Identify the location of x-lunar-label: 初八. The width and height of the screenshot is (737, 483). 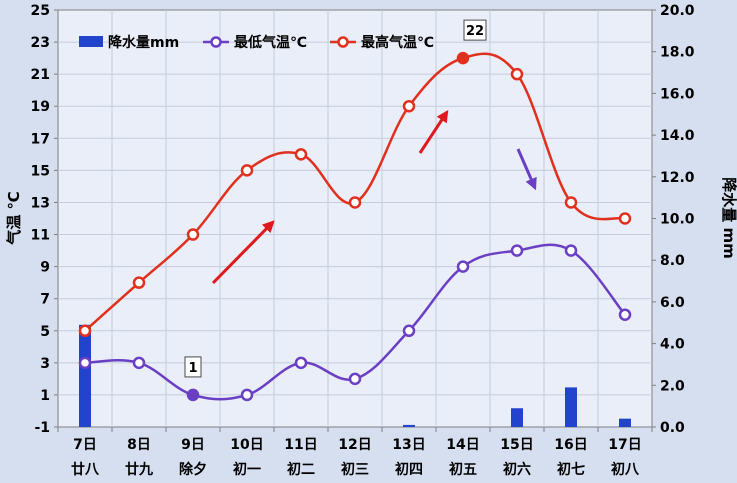
(625, 469).